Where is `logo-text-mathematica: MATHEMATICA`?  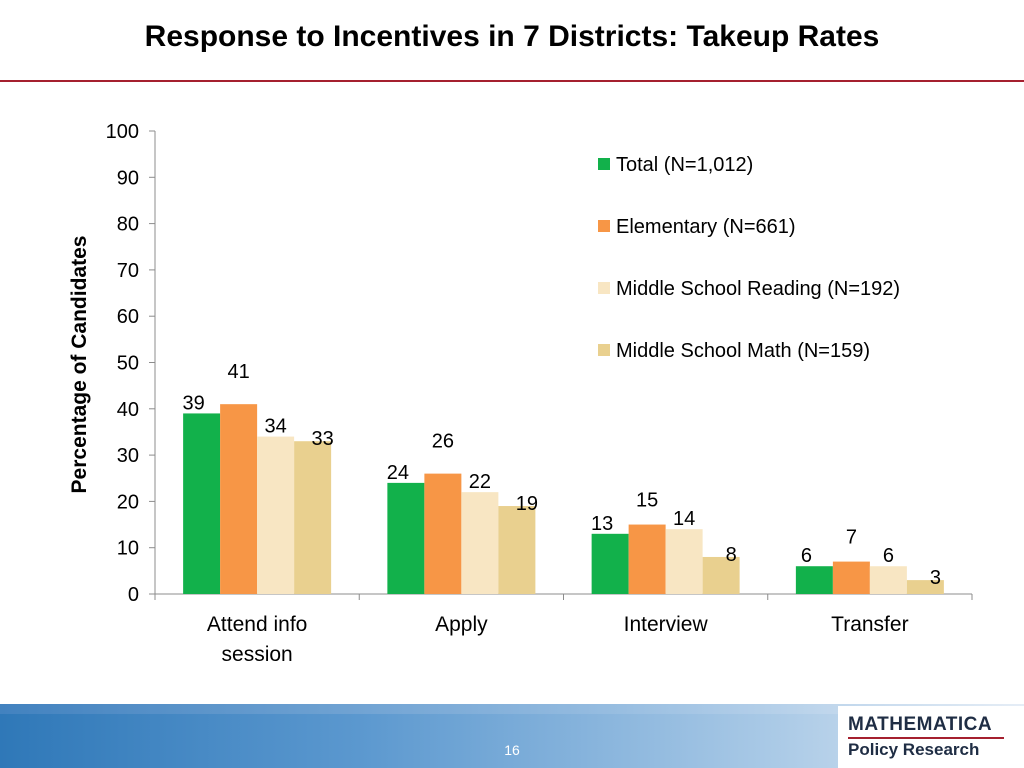
logo-text-mathematica: MATHEMATICA is located at coordinates (920, 724).